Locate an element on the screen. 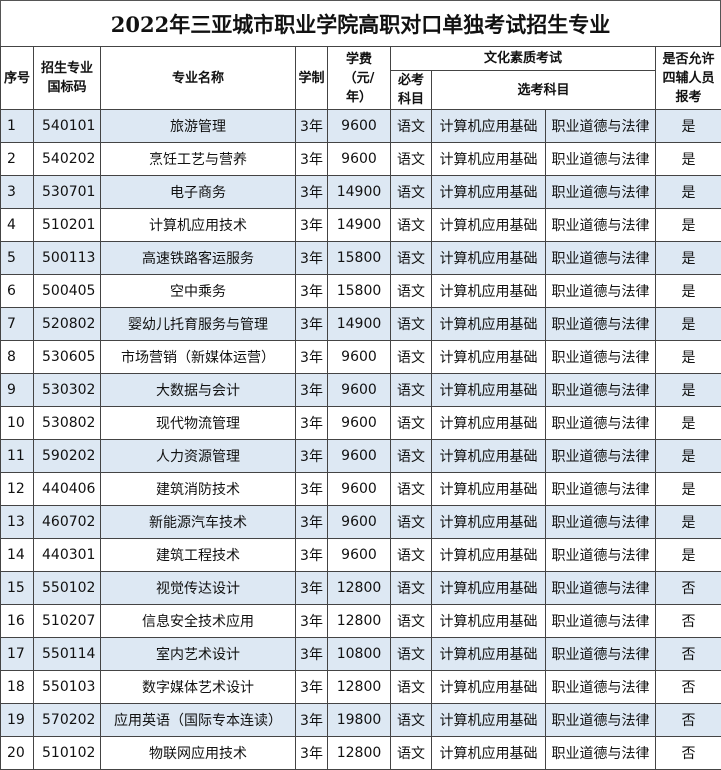 This screenshot has height=770, width=721. cell-name: 婴幼儿托育服务与管理 is located at coordinates (198, 324).